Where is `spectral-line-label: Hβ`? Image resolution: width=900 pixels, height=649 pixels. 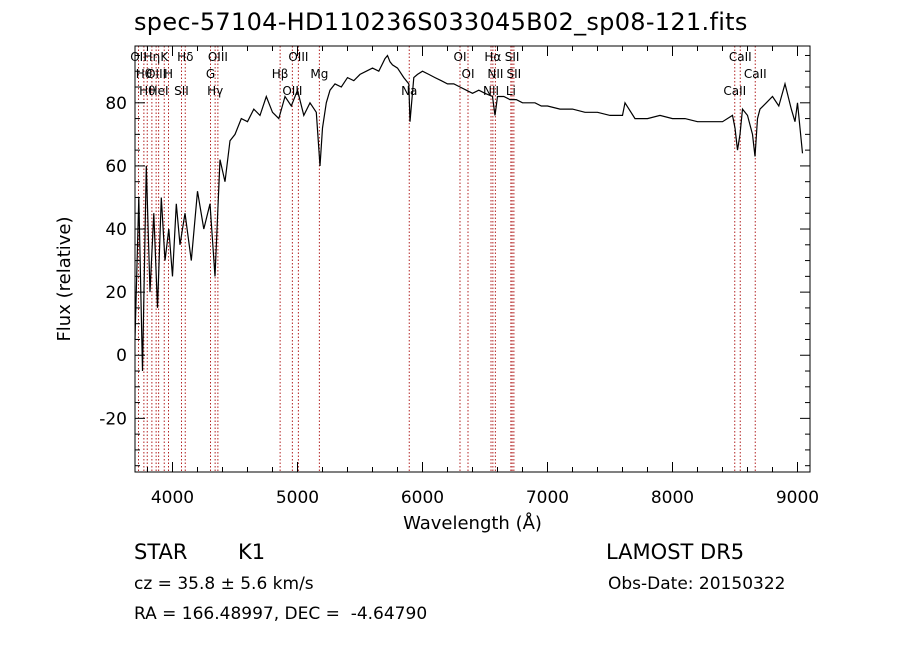
spectral-line-label: Hβ is located at coordinates (280, 74).